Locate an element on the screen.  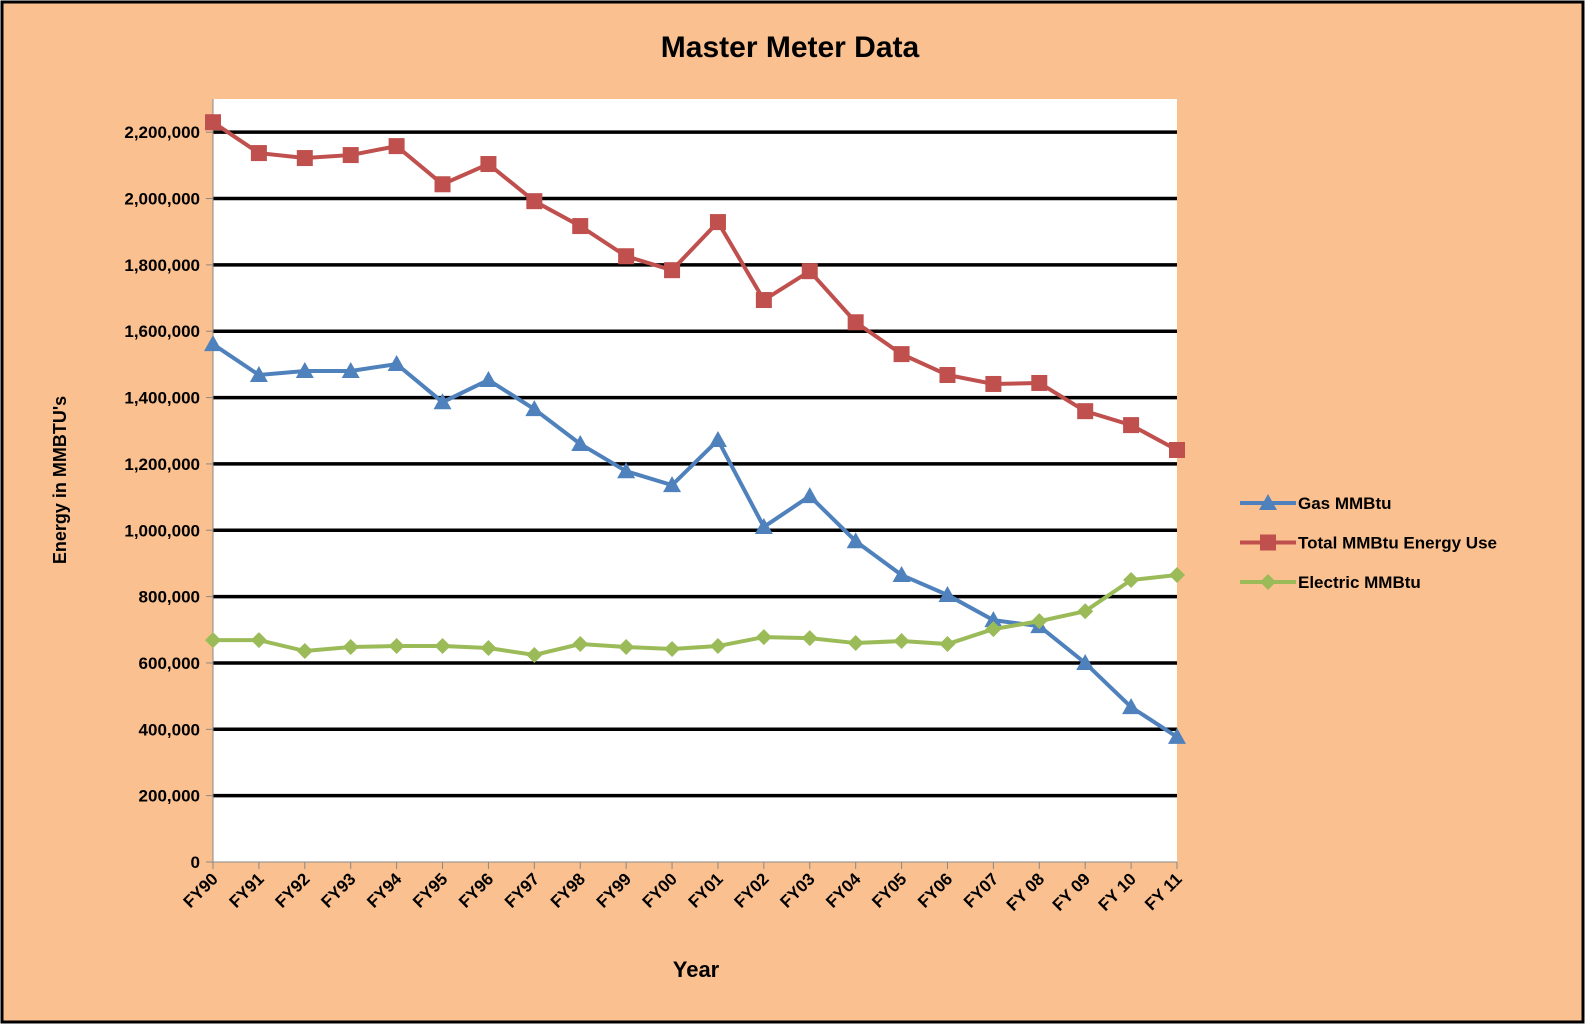
y-tick-label: 0 is located at coordinates (195, 862).